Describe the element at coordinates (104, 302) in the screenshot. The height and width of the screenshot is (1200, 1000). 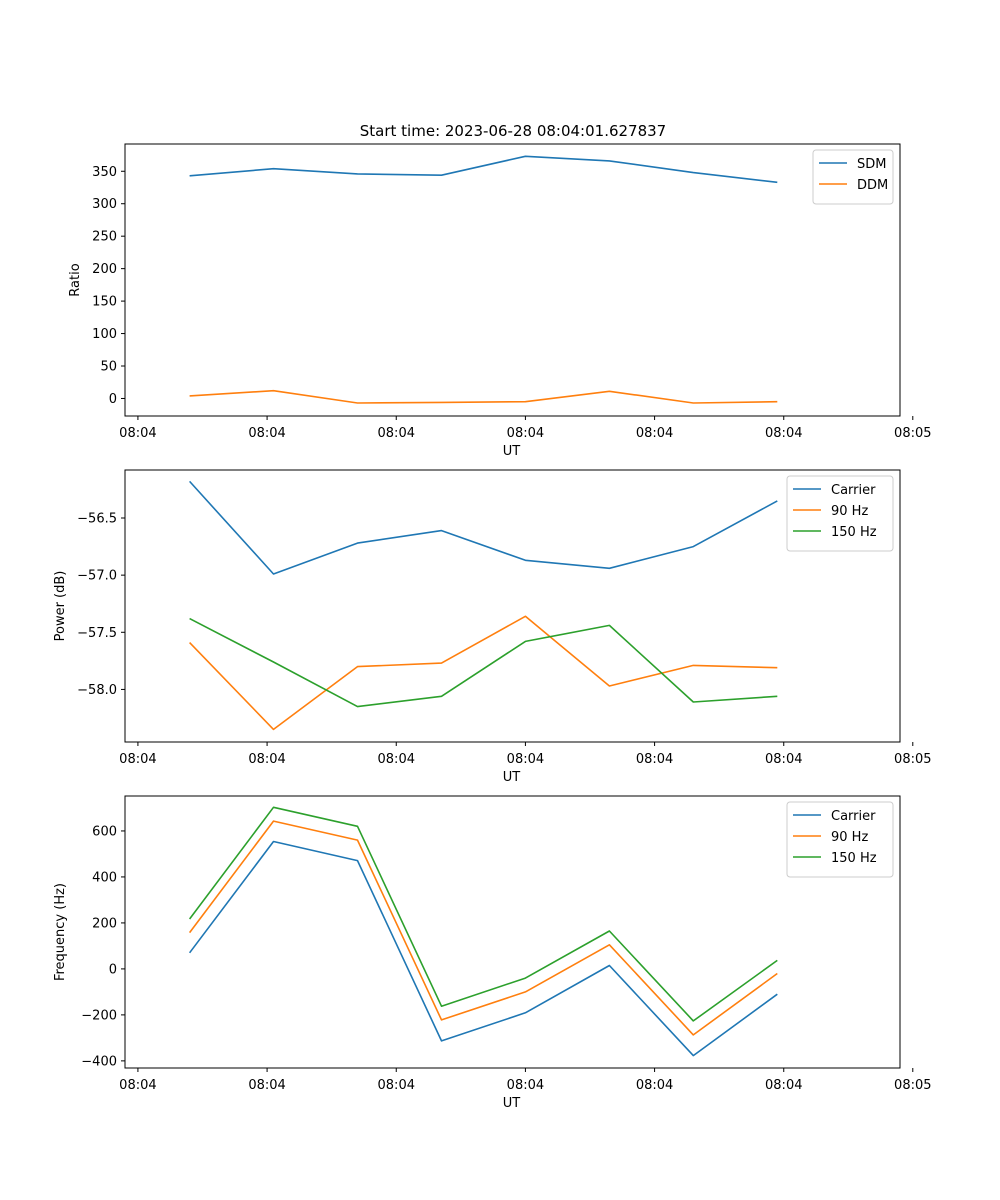
I see `y-tick-label: 150` at that location.